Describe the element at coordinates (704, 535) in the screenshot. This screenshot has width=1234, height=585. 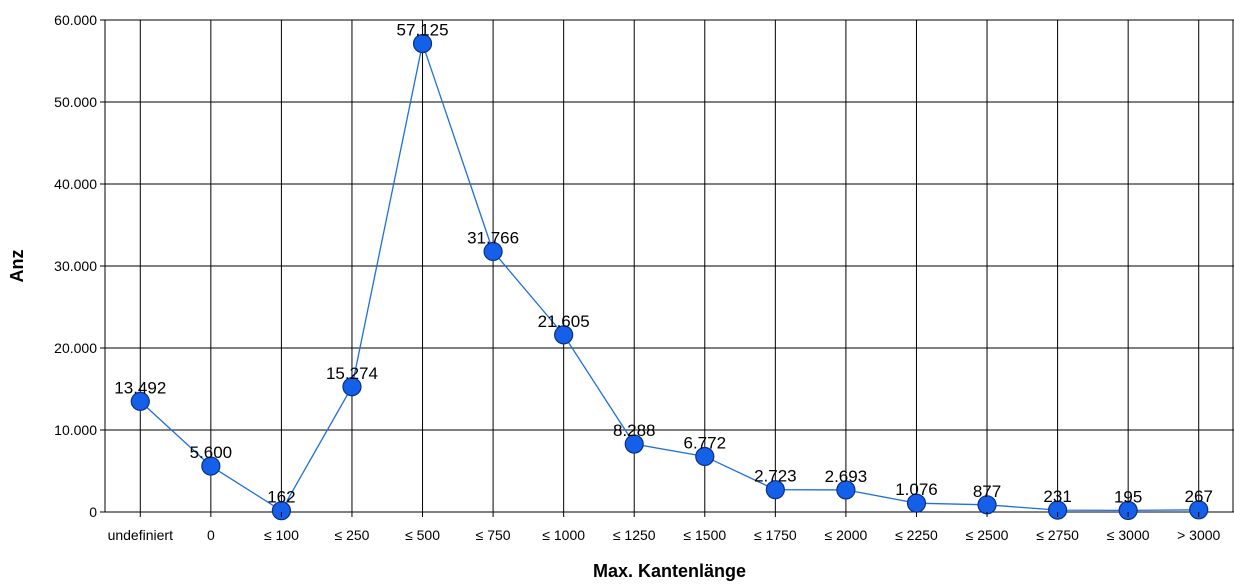
I see `x-tick-label: ≤ 1500` at that location.